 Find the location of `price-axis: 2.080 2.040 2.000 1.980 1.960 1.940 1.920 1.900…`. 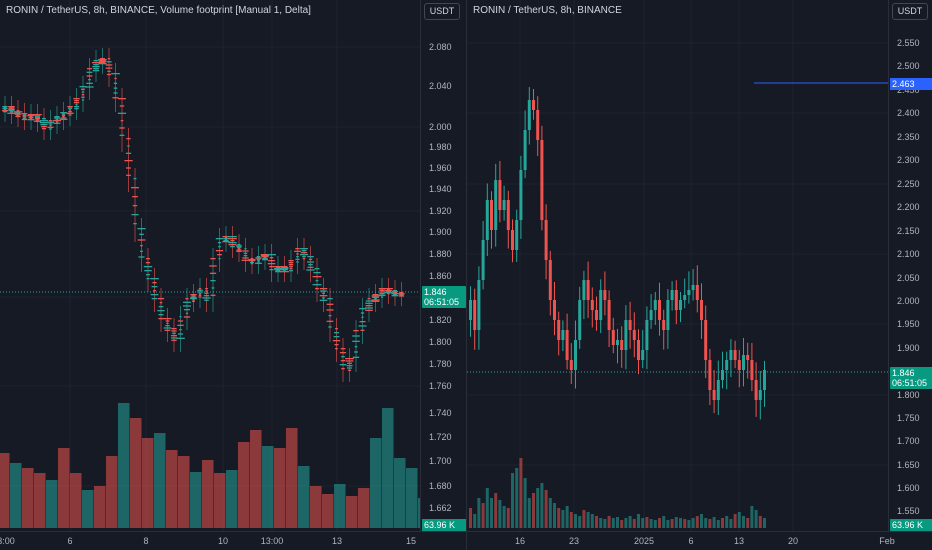

price-axis: 2.080 2.040 2.000 1.980 1.960 1.940 1.920 1.900… is located at coordinates (443, 266).